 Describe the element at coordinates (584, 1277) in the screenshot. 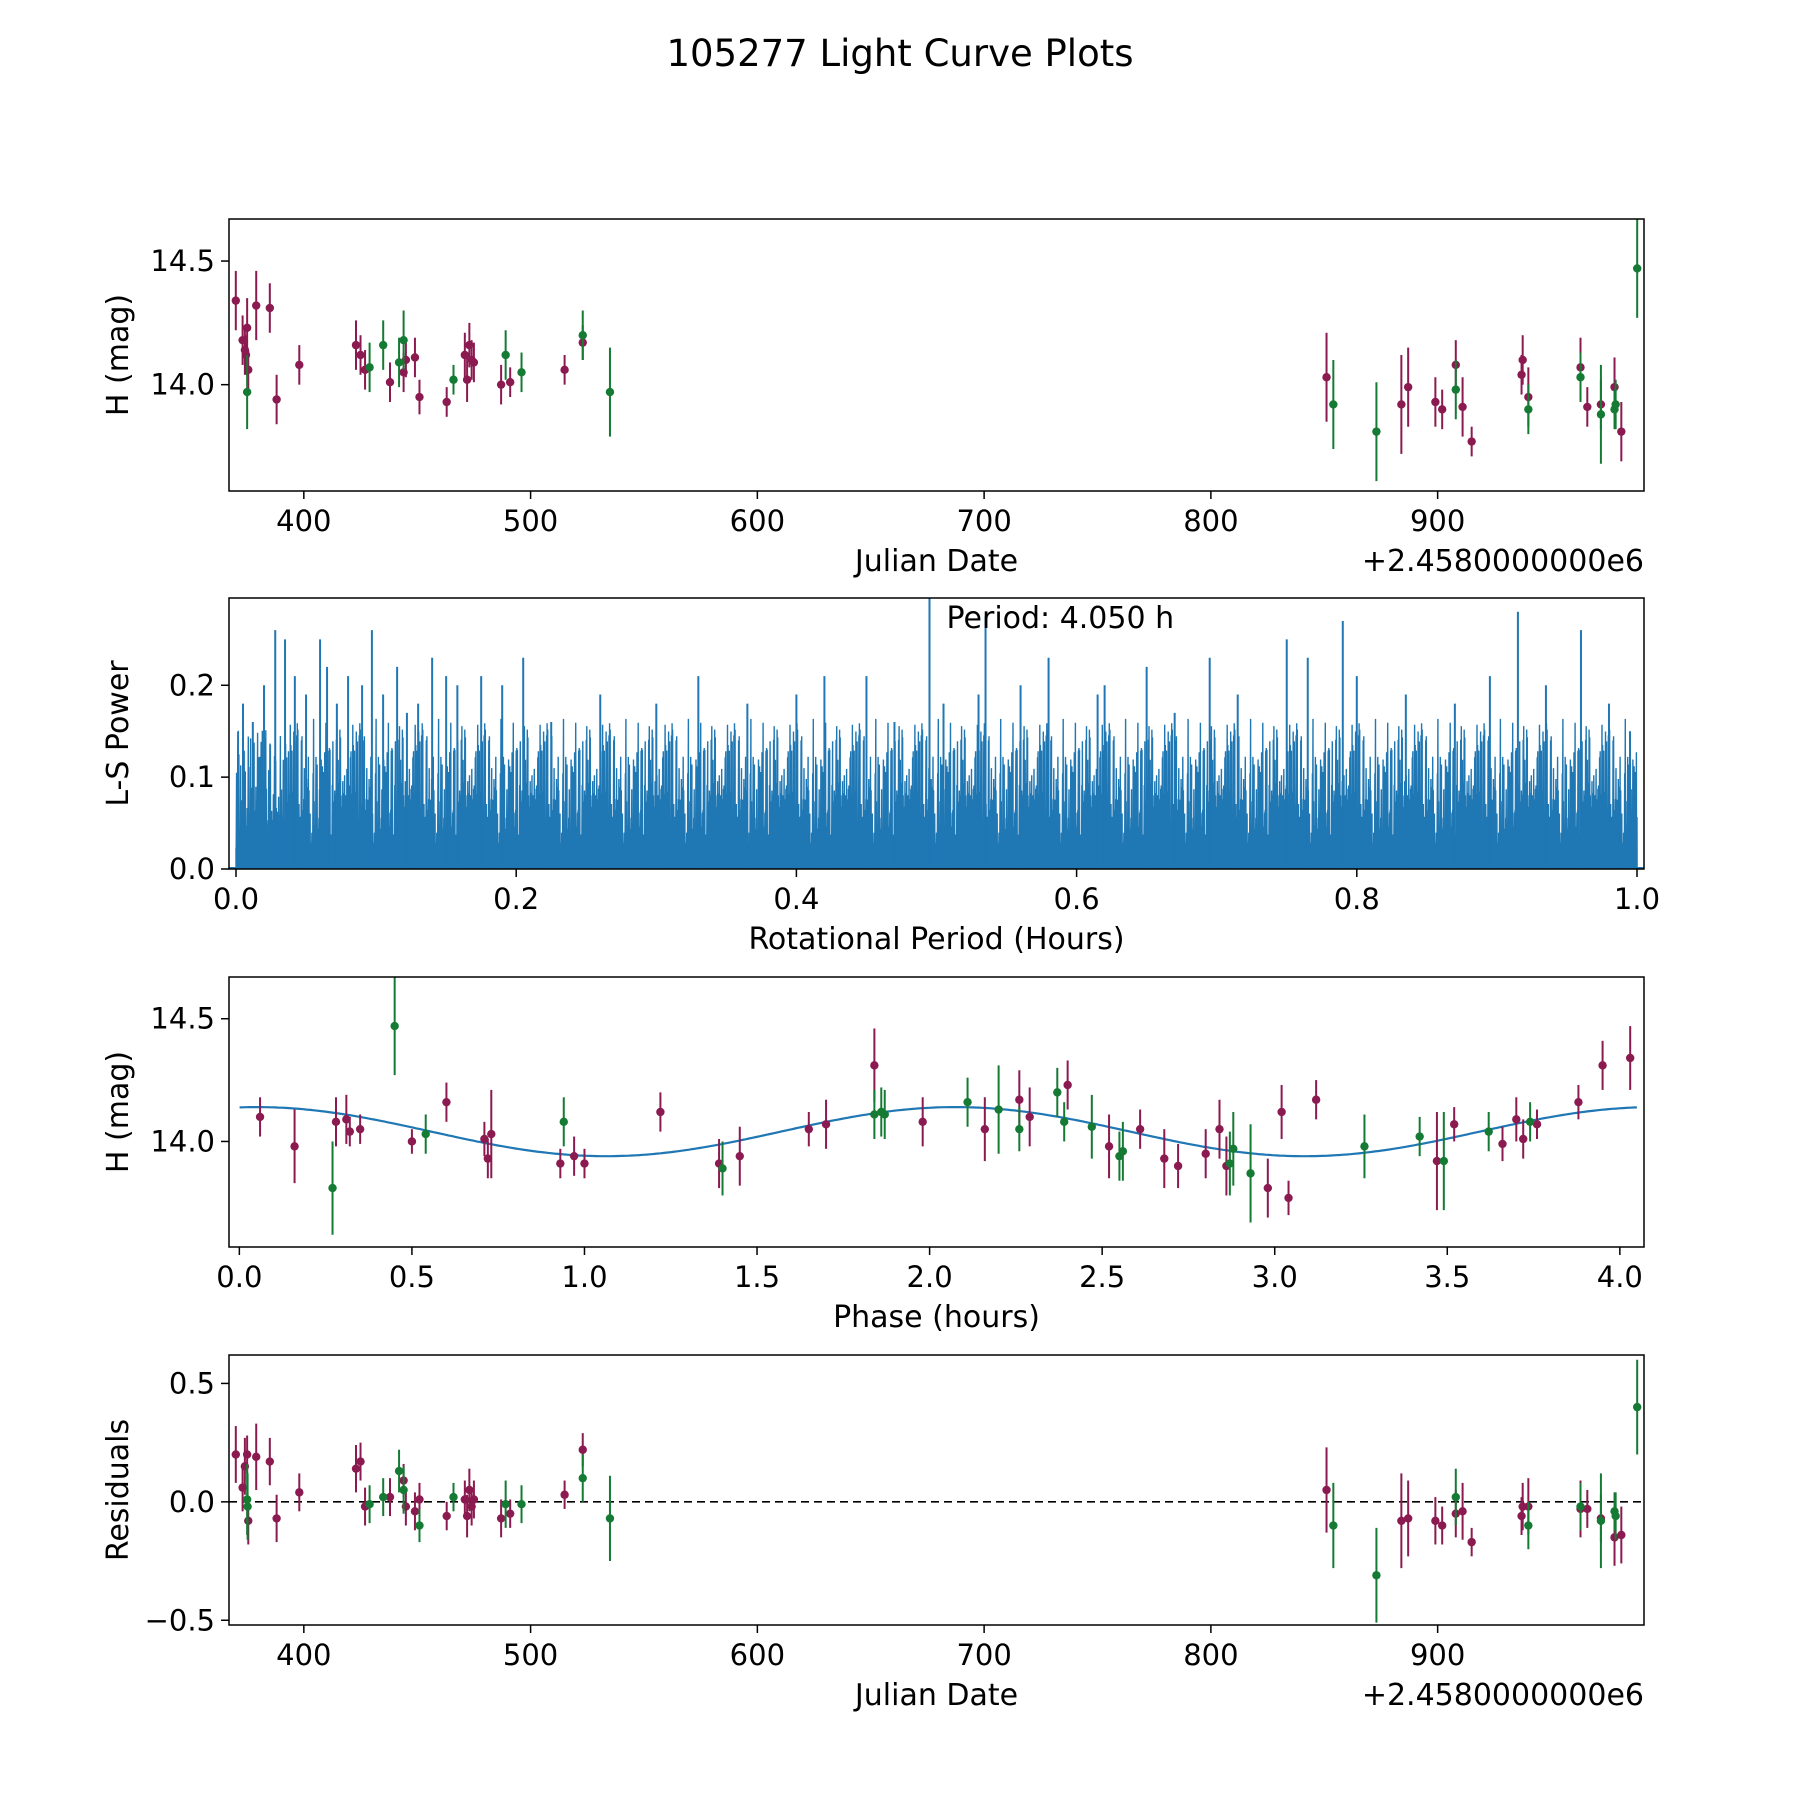

I see `x-tick-label: 1.0` at that location.